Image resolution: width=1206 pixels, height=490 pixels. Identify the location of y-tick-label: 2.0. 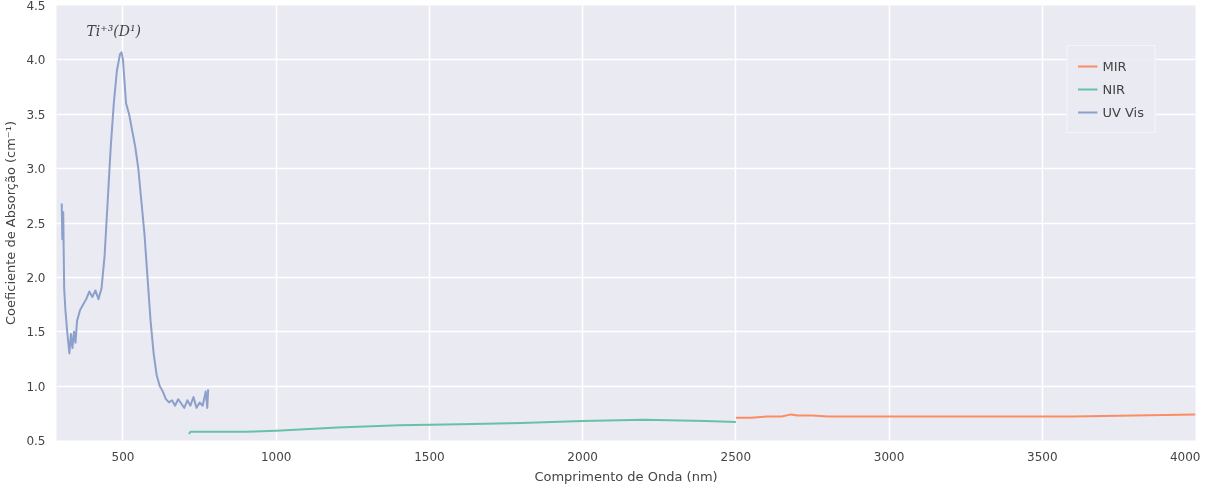
(36, 277).